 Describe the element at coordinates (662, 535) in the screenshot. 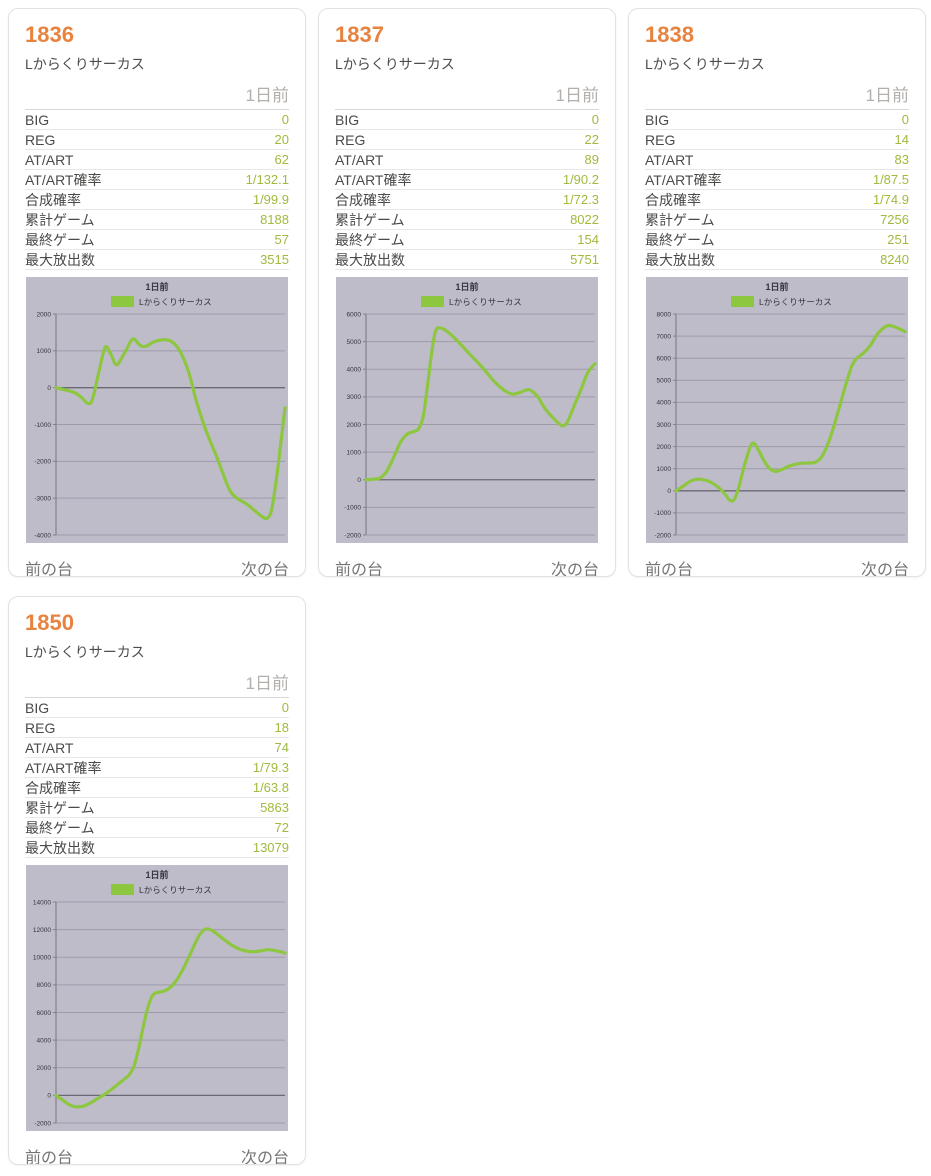

I see `svg-text: -2000` at that location.